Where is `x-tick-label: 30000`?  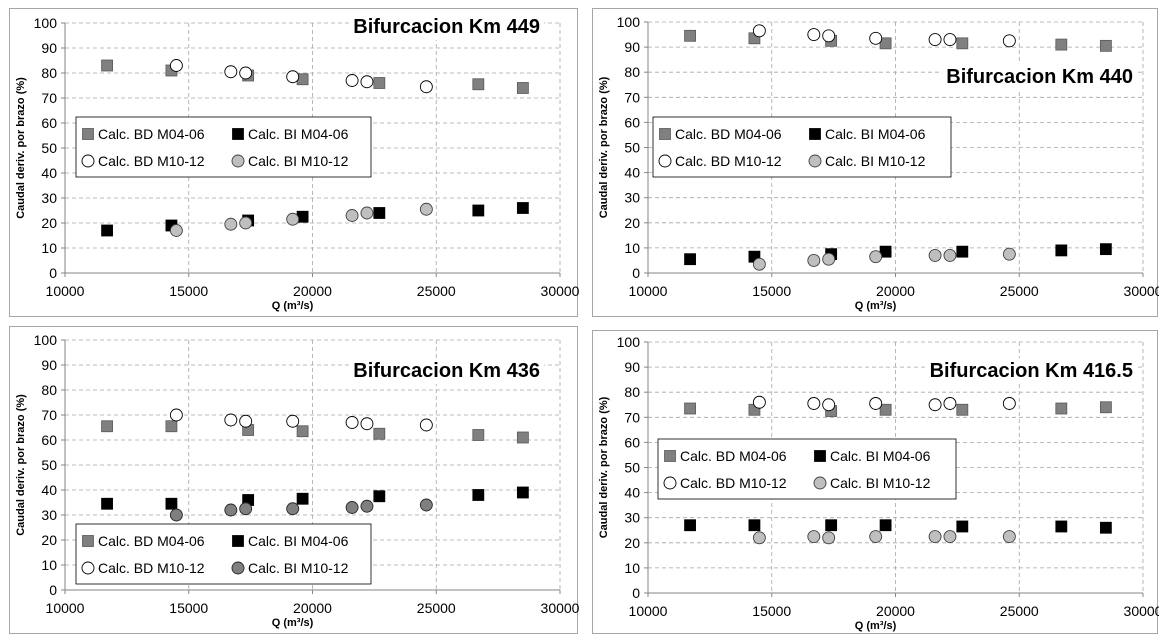 x-tick-label: 30000 is located at coordinates (560, 291).